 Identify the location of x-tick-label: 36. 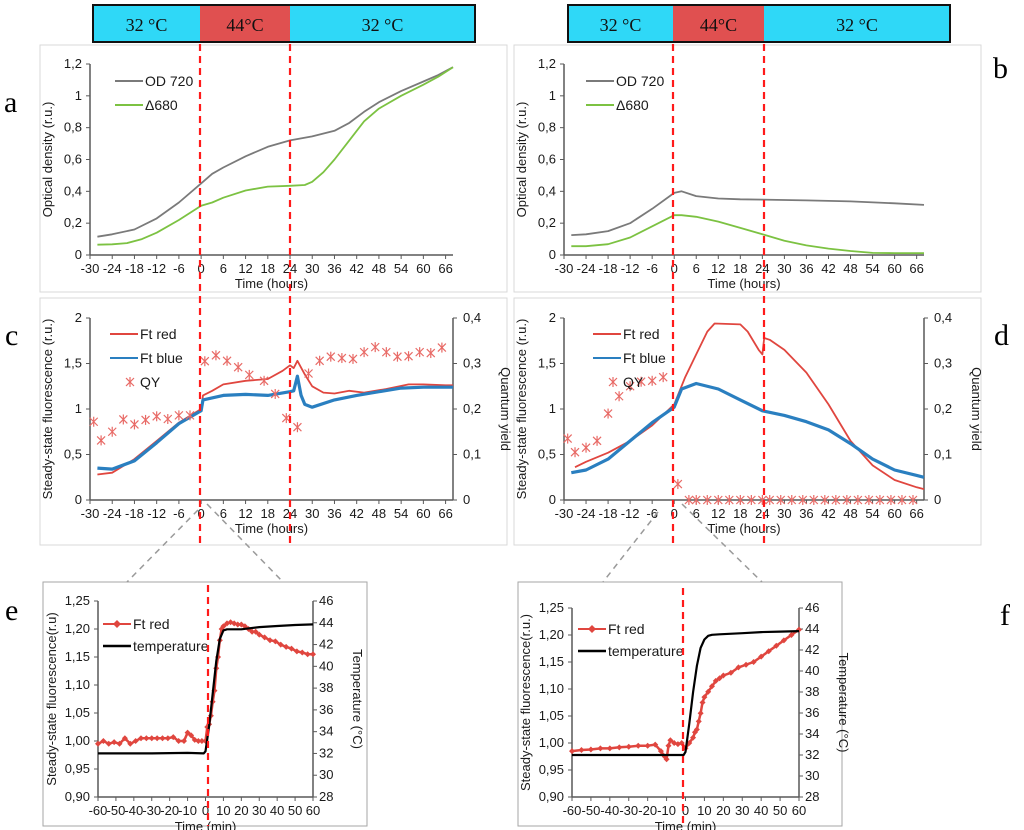
(334, 268).